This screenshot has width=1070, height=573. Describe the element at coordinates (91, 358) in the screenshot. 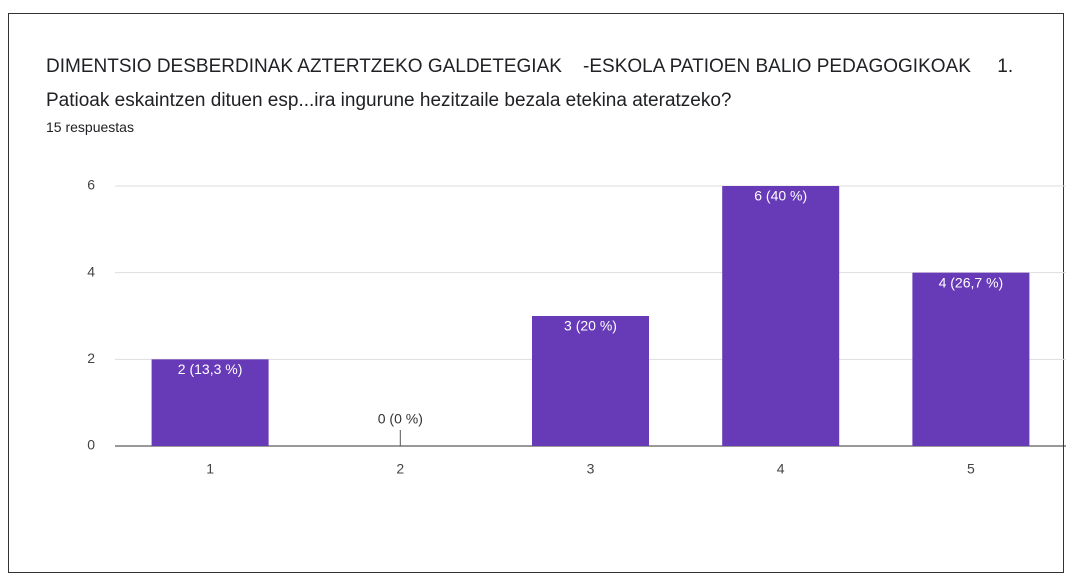

I see `y-tick-label: 2` at that location.